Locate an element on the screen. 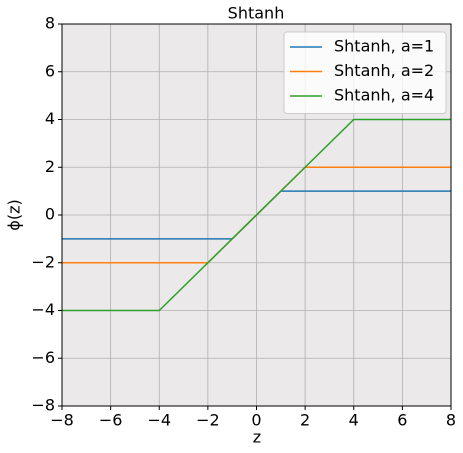 The image size is (463, 453). x-tick-label: −8 is located at coordinates (62, 420).